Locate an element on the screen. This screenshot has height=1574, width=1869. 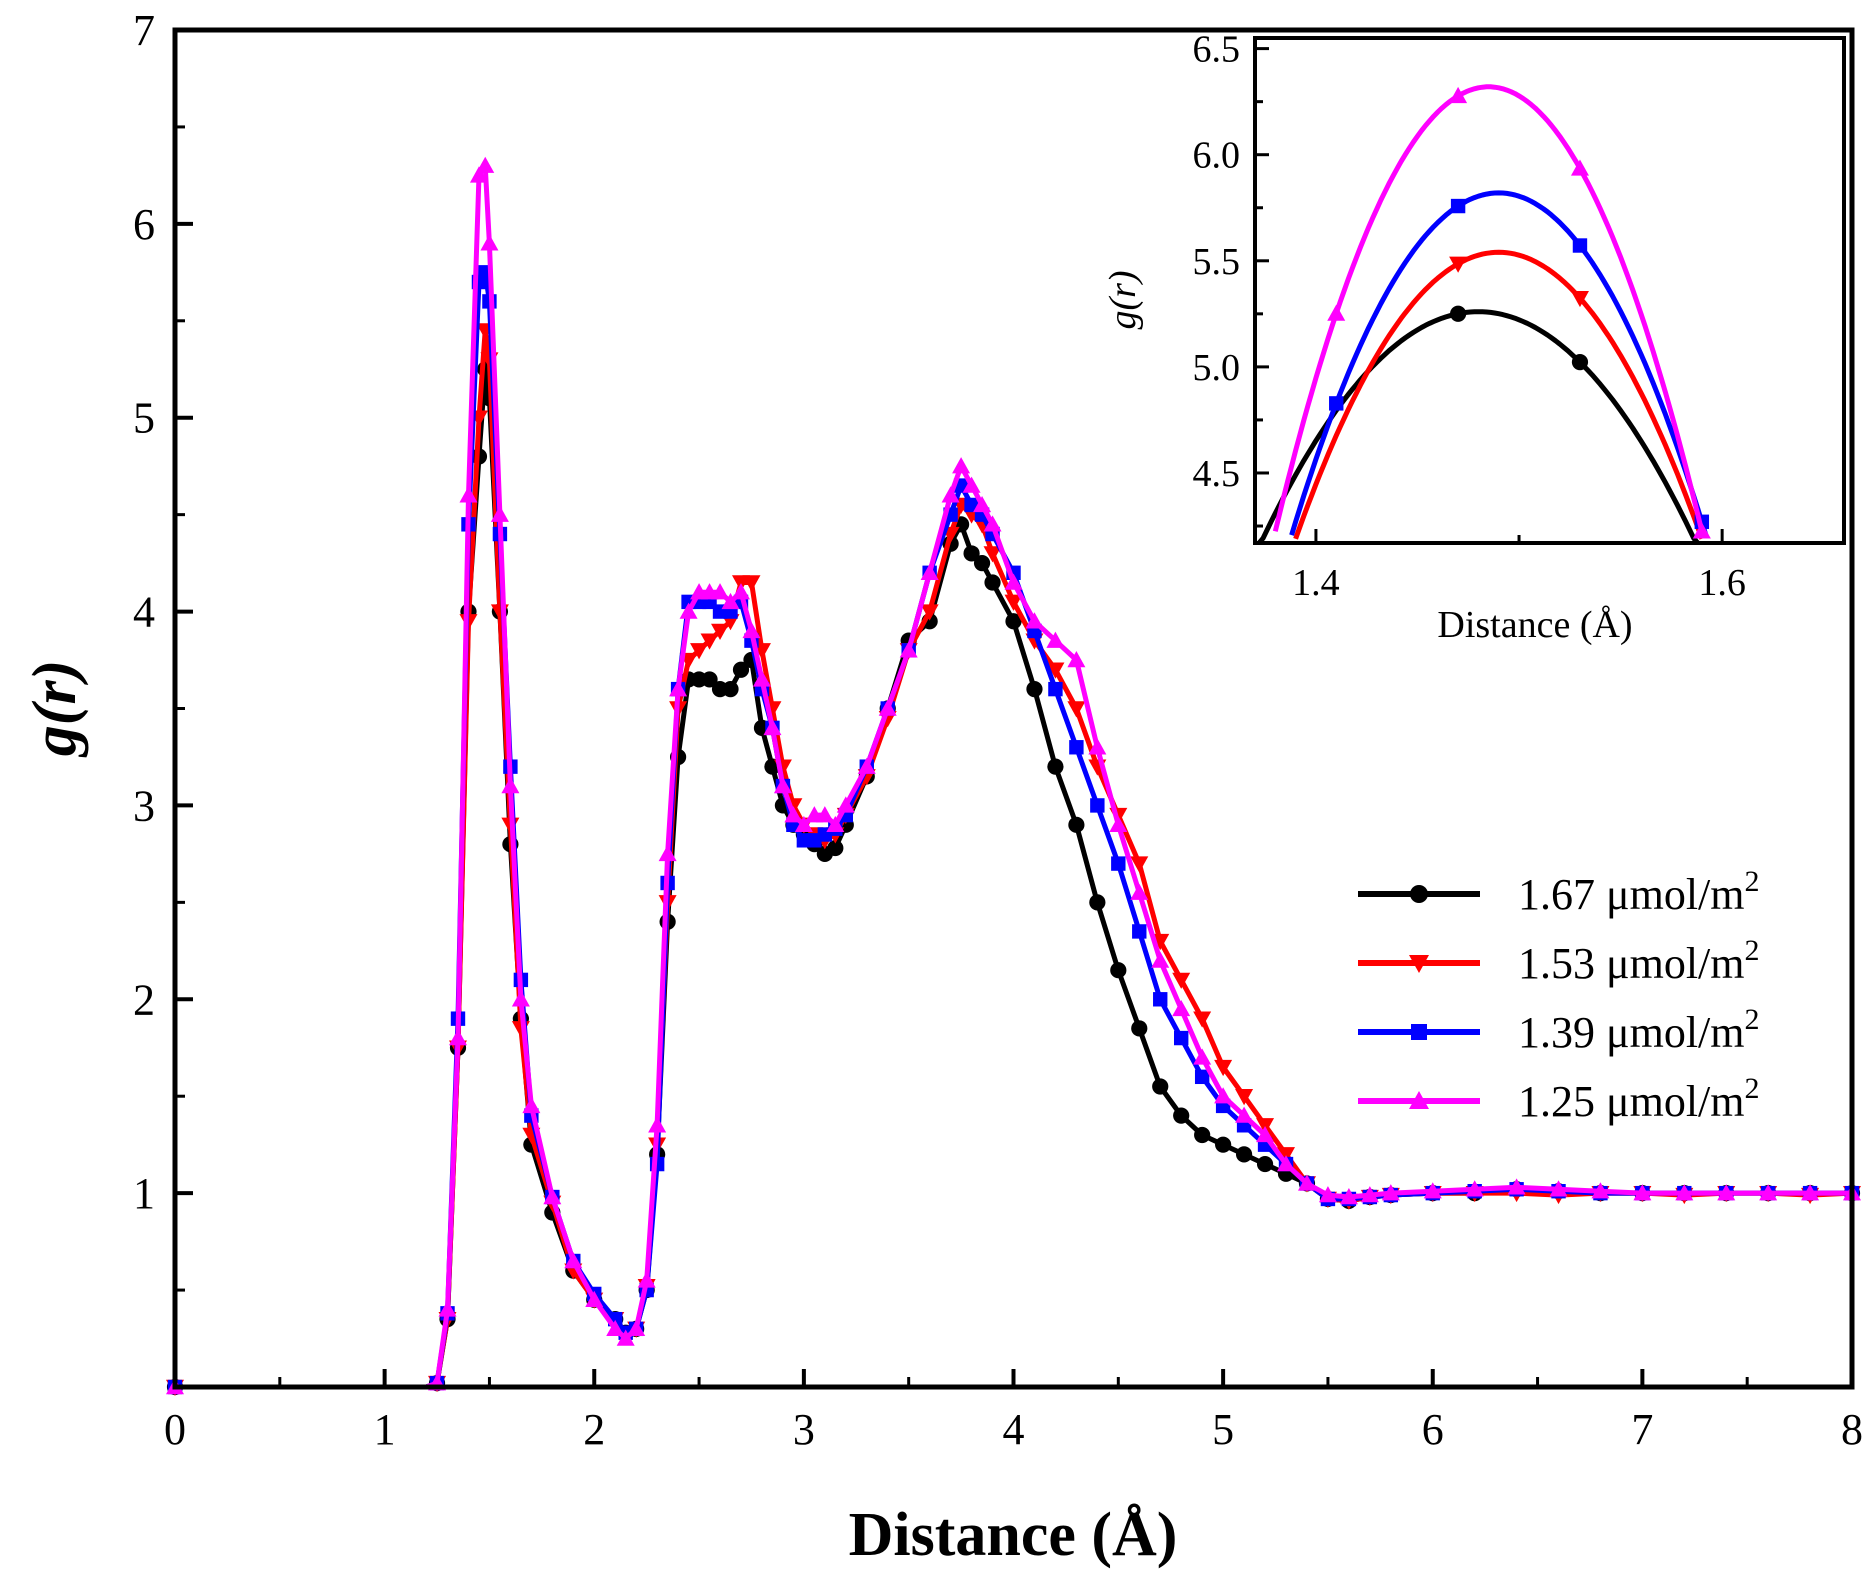
legend-label-main: 1.39 μmol/m is located at coordinates (1631, 1032).